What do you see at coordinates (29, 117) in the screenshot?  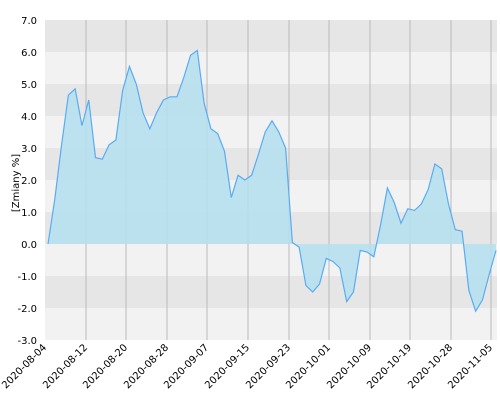 I see `y-tick-label: 4.0` at bounding box center [29, 117].